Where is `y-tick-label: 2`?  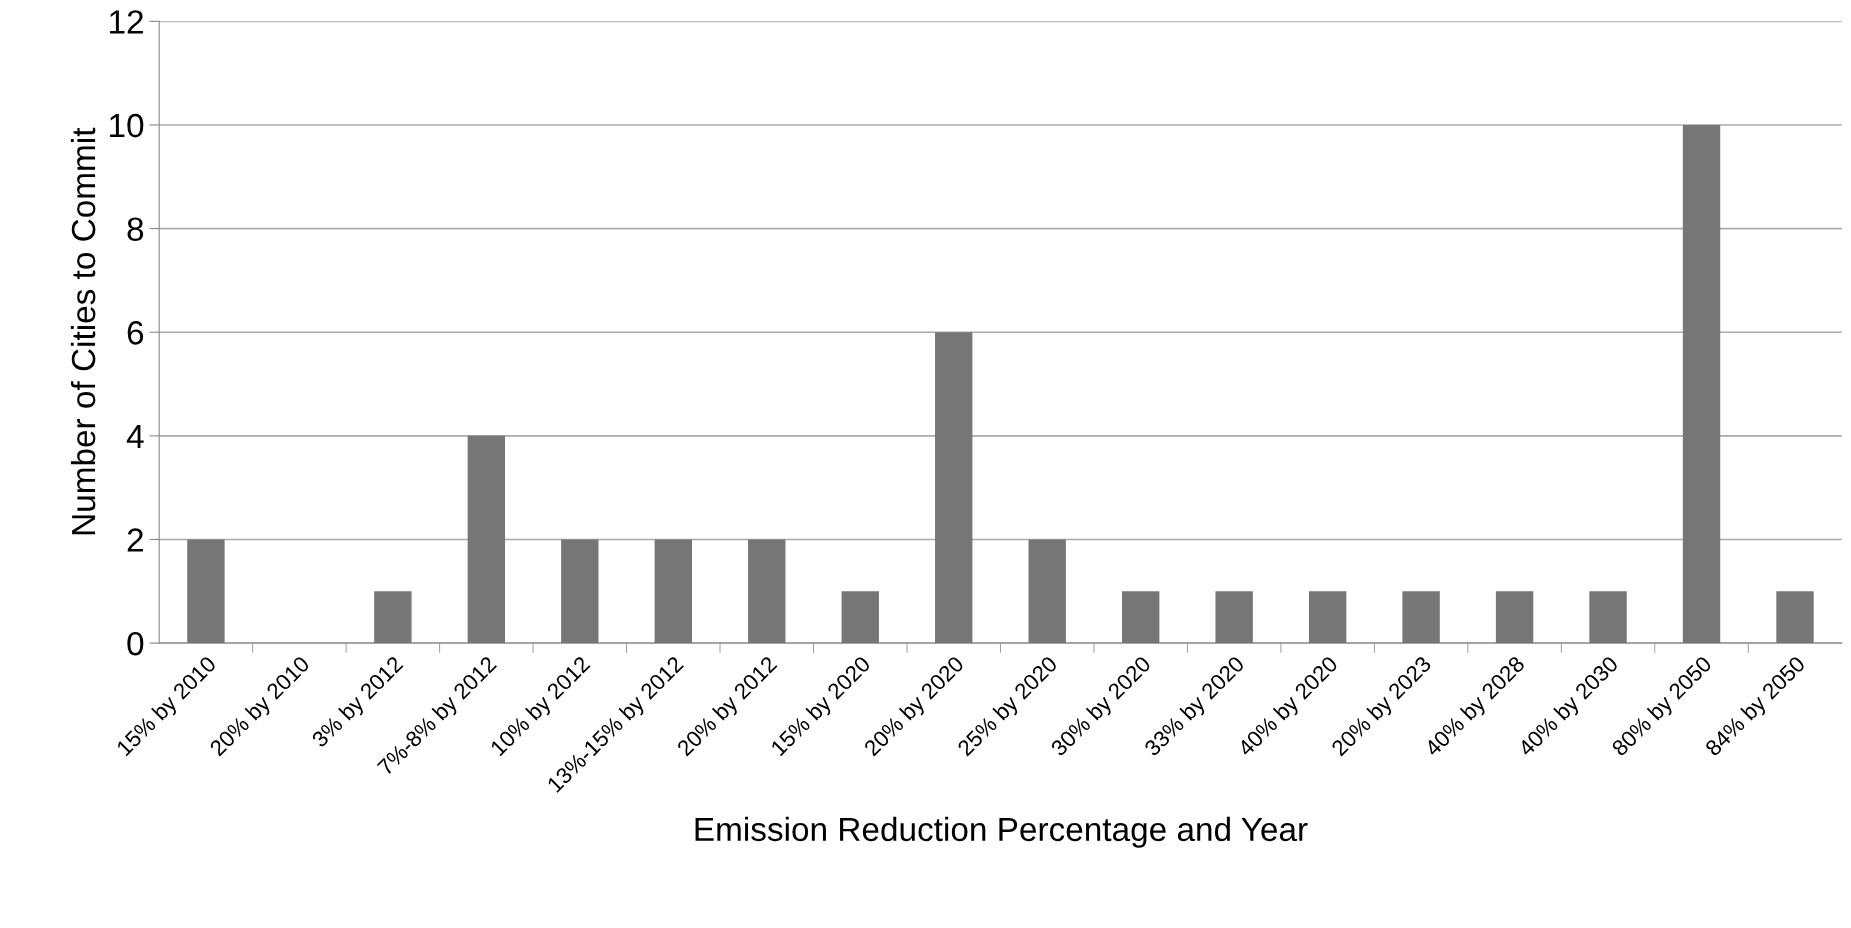
y-tick-label: 2 is located at coordinates (135, 540).